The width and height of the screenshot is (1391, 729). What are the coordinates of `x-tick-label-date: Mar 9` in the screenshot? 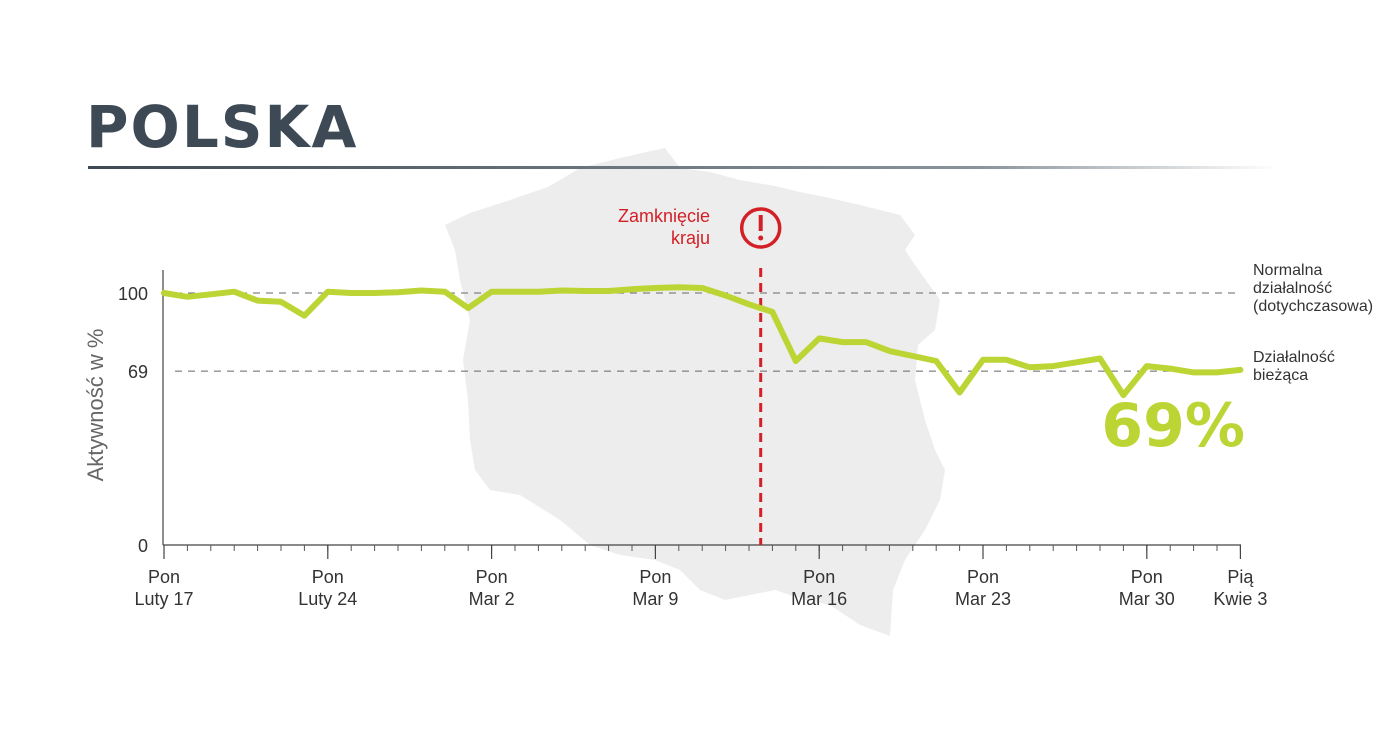 It's located at (655, 599).